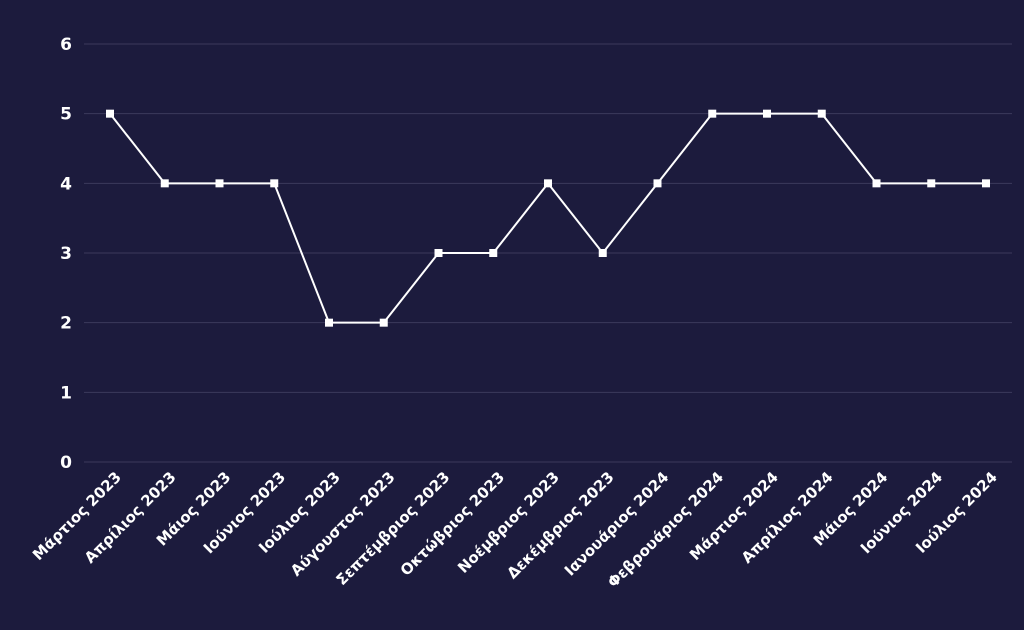 This screenshot has height=630, width=1024. I want to click on y-tick-label: 4, so click(66, 184).